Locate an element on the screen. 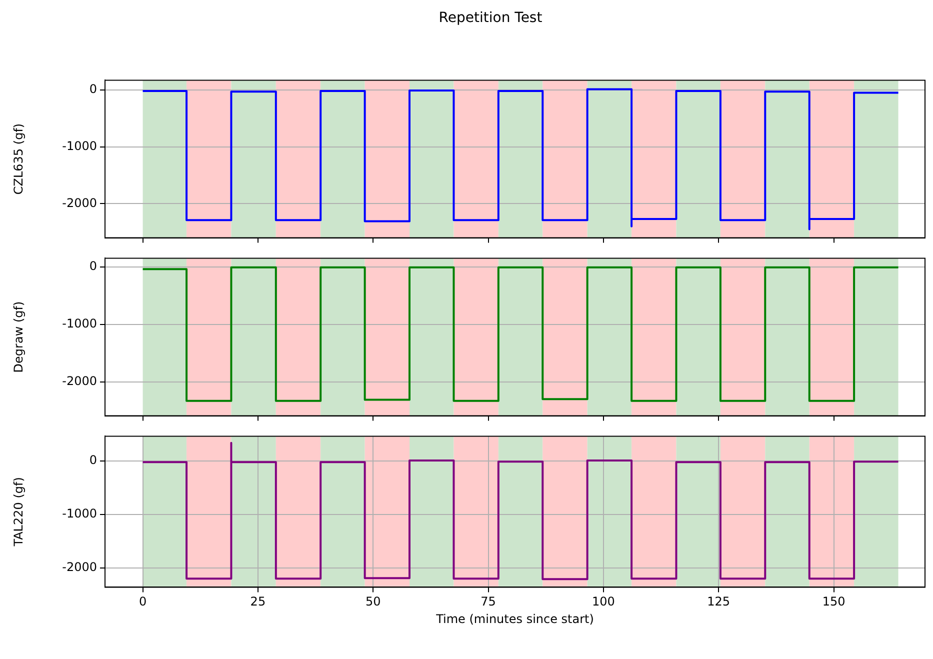 This screenshot has height=659, width=933. chart-title: Repetition Test is located at coordinates (491, 18).